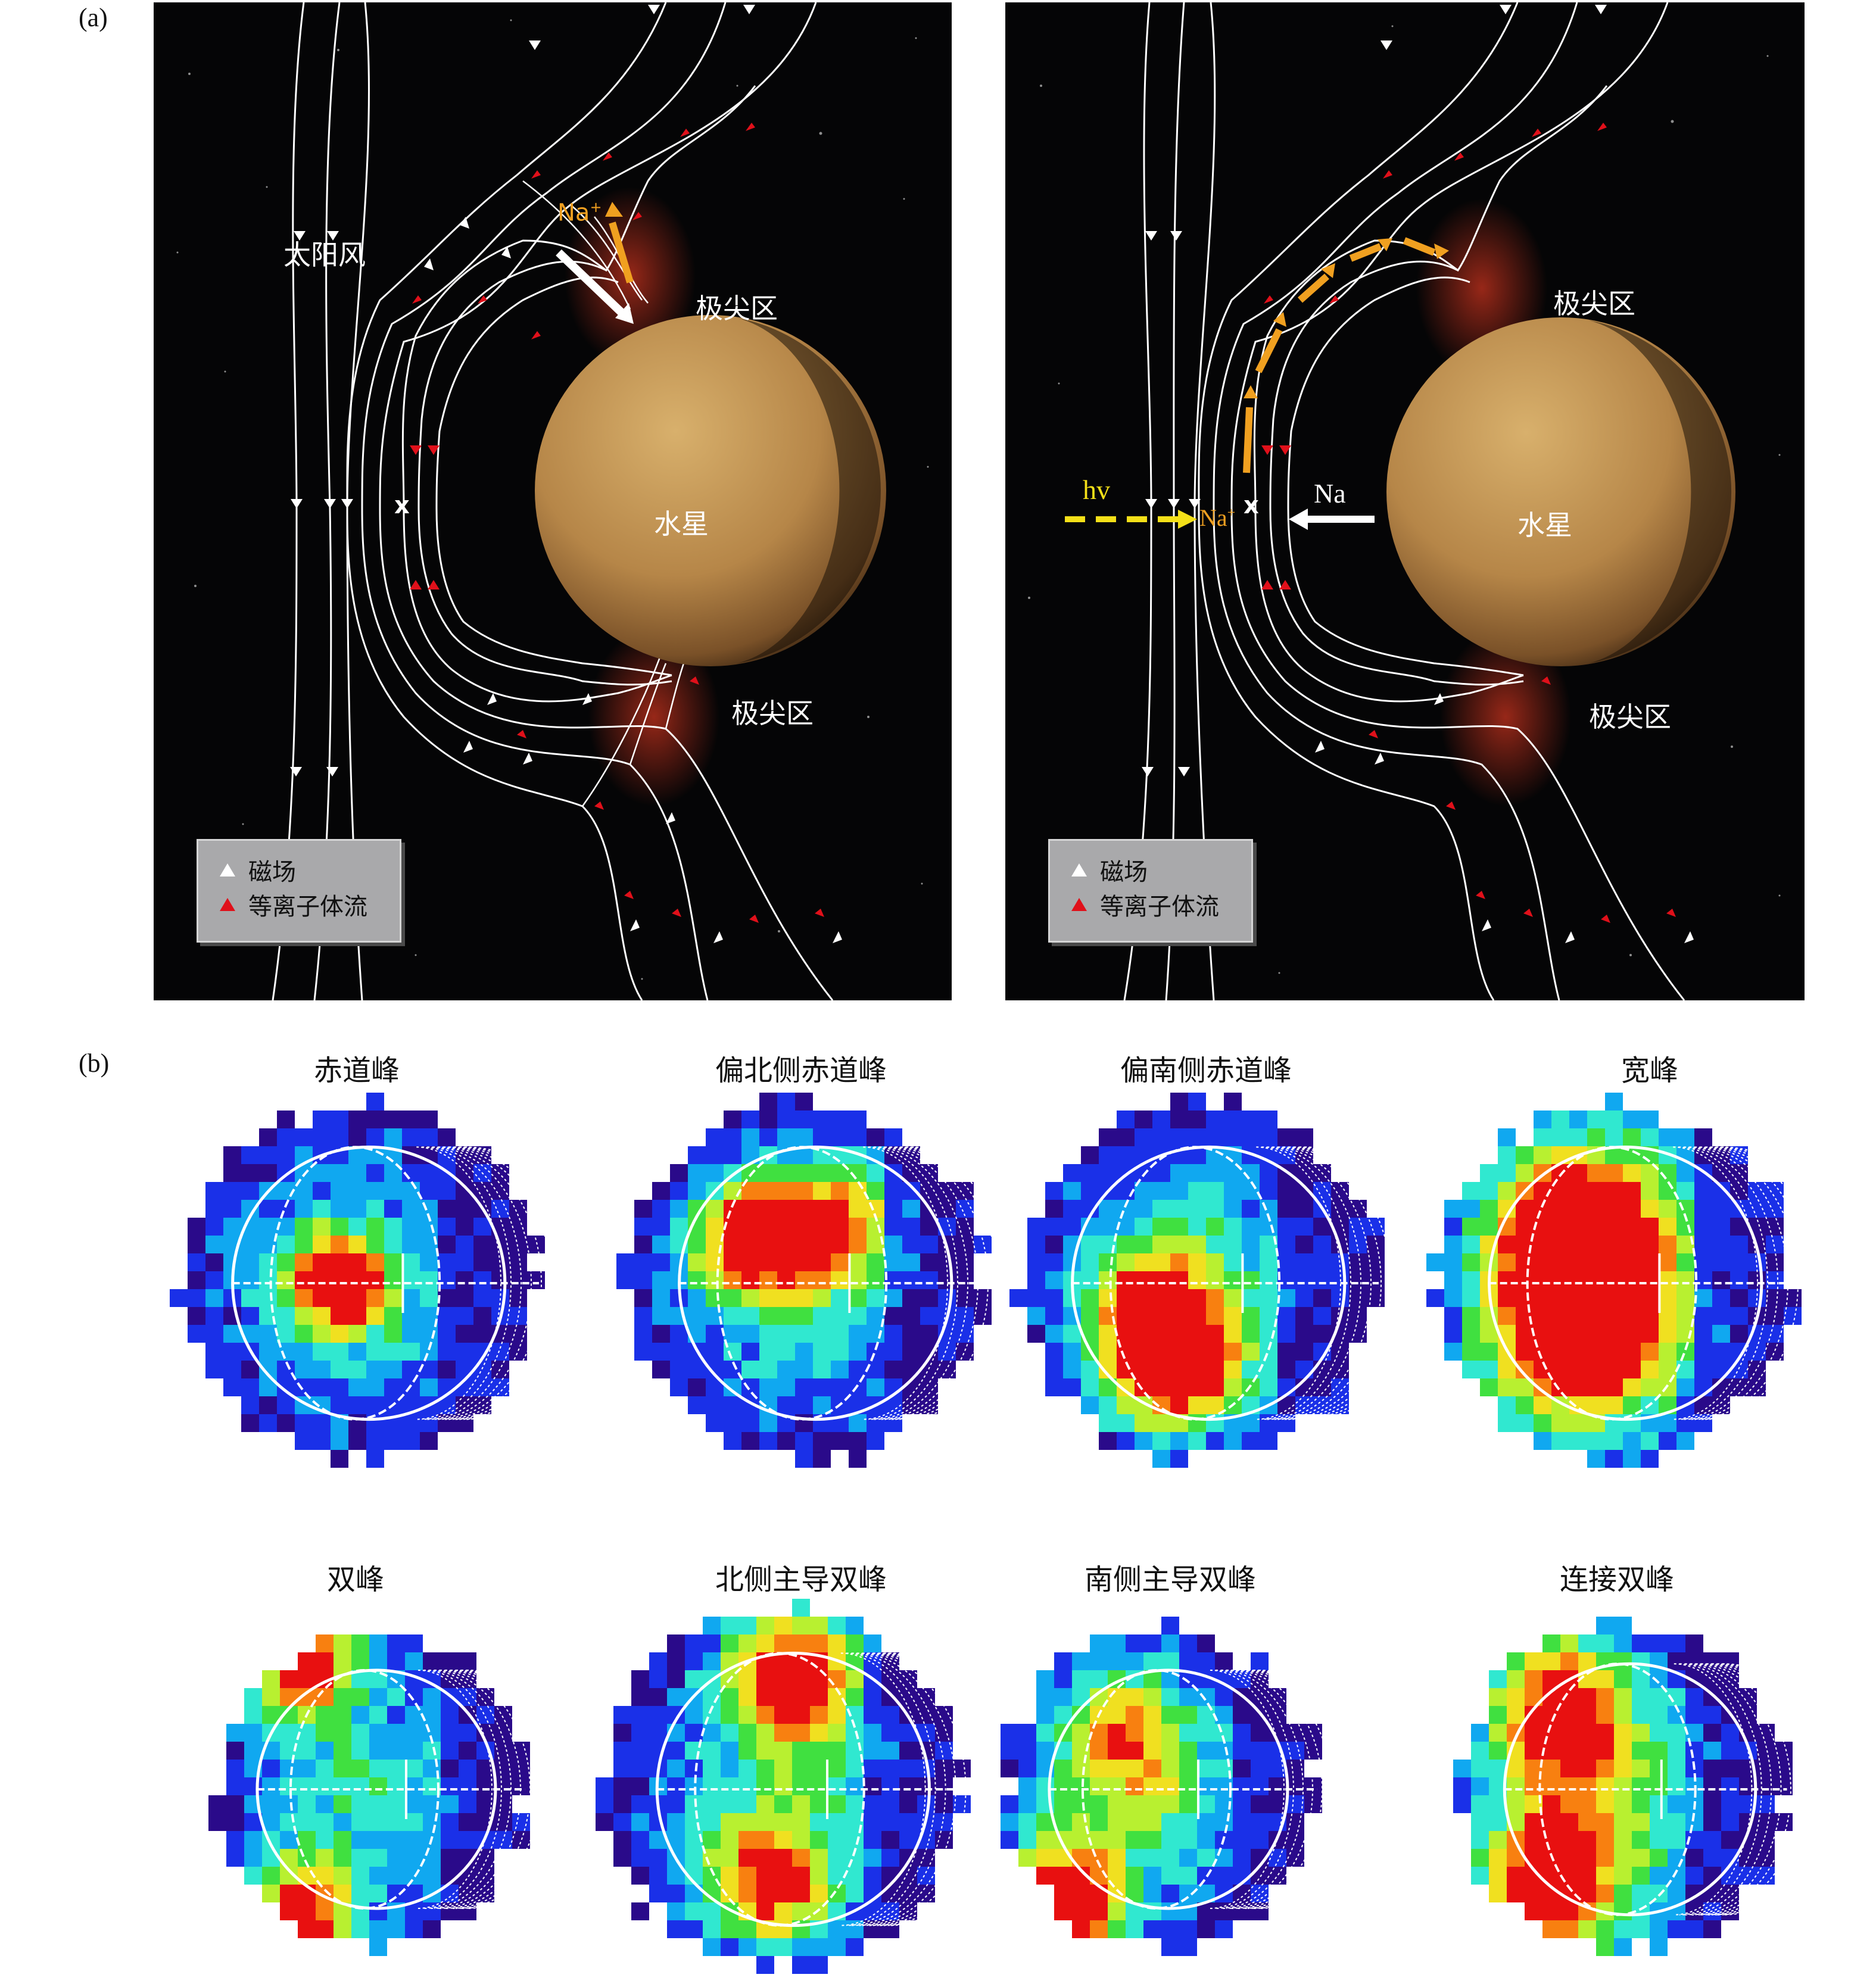 The image size is (1876, 1987). What do you see at coordinates (355, 1579) in the screenshot?
I see `map-title-5: 双峰` at bounding box center [355, 1579].